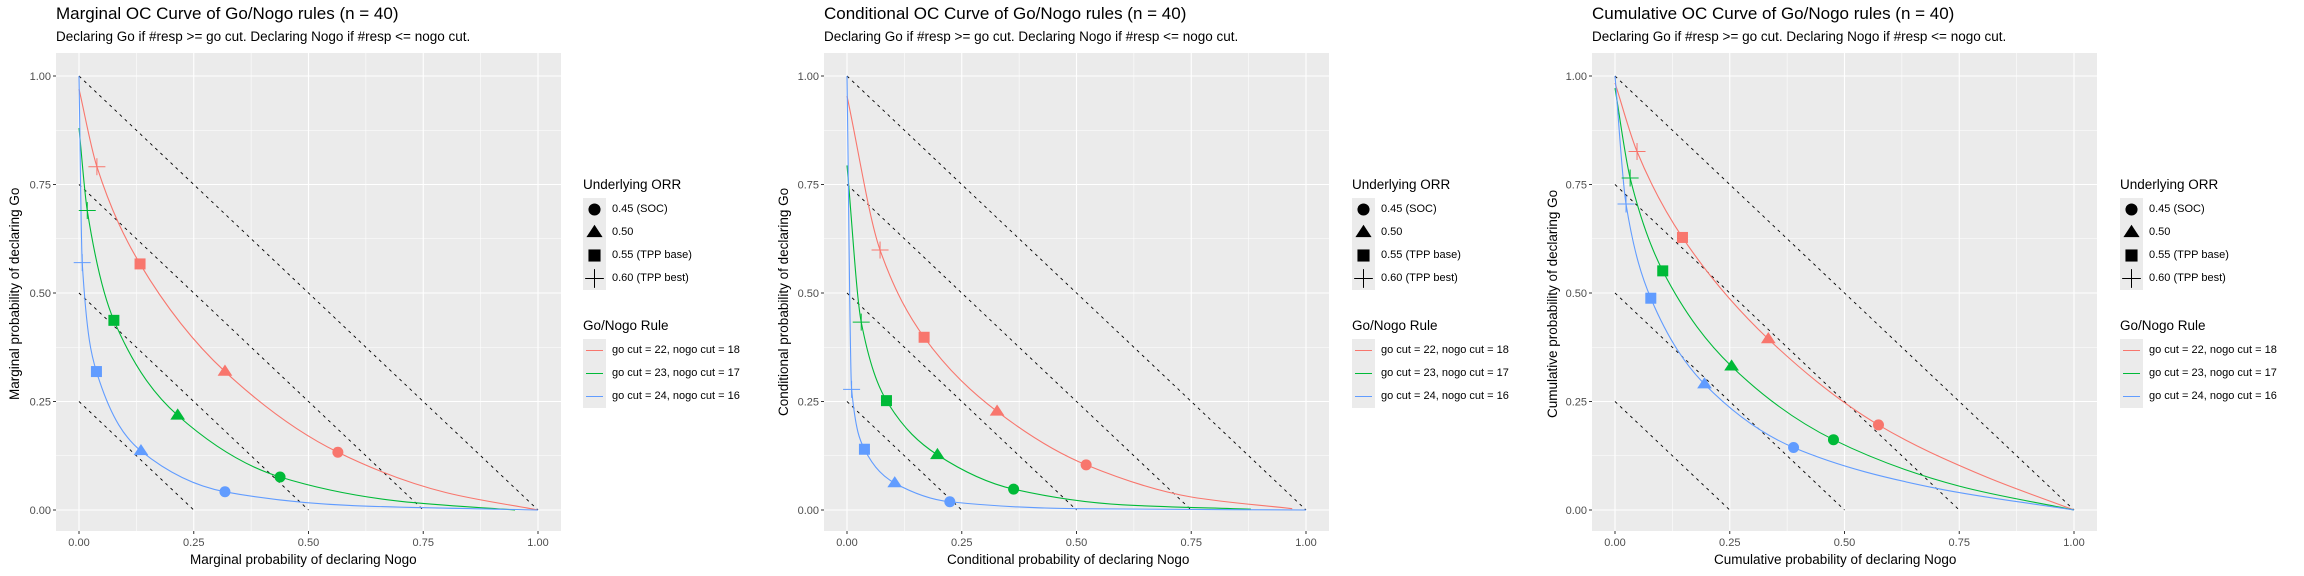  Describe the element at coordinates (673, 373) in the screenshot. I see `legend-label: go cut = 23, nogo cut = 17` at that location.